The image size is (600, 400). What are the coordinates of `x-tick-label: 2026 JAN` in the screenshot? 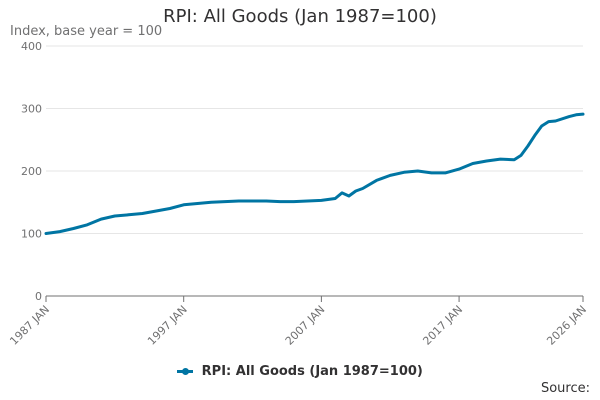 It's located at (566, 325).